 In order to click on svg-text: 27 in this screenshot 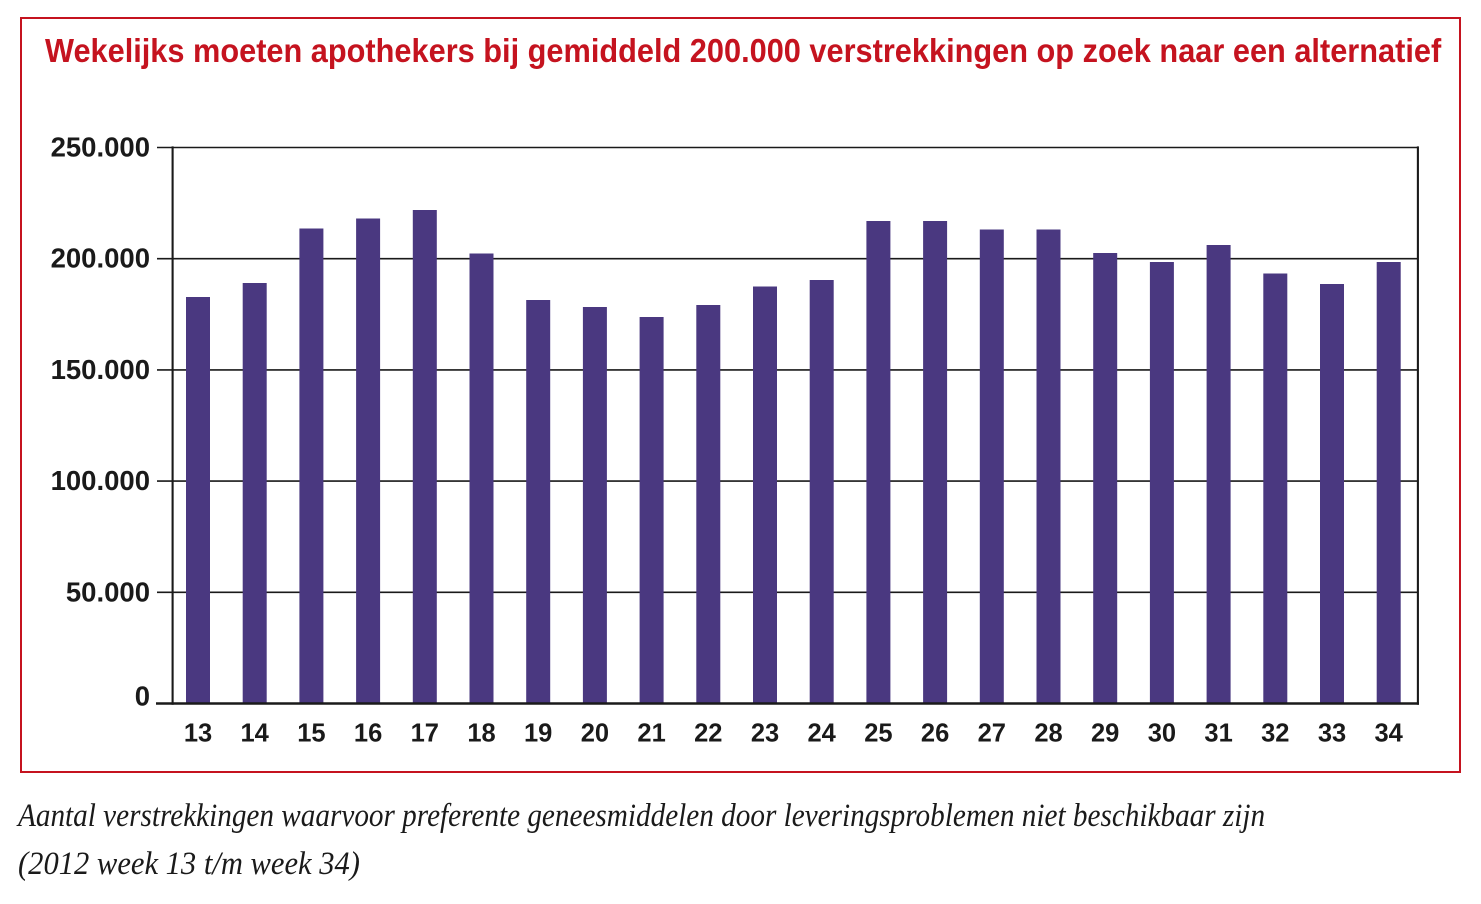, I will do `click(992, 734)`.